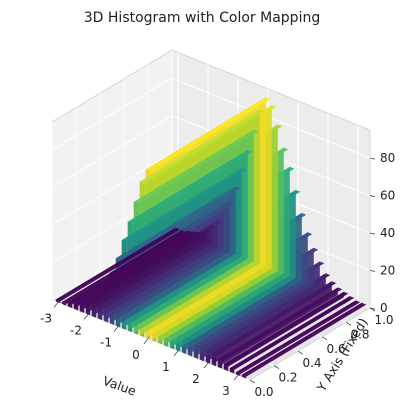 The image size is (405, 420). Describe the element at coordinates (136, 355) in the screenshot. I see `x-tick-label: 0` at that location.